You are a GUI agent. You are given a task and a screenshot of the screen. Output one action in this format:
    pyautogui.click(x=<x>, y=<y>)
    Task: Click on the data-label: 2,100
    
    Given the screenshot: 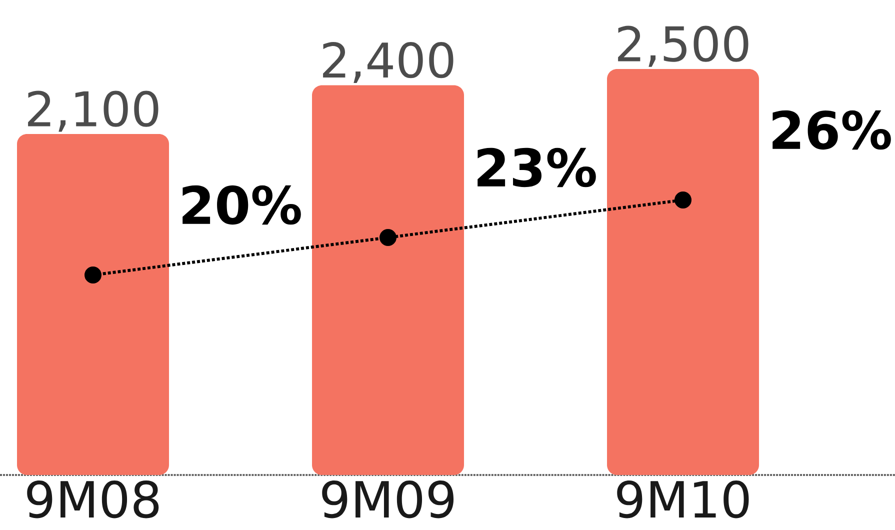 What is the action you would take?
    pyautogui.click(x=93, y=111)
    